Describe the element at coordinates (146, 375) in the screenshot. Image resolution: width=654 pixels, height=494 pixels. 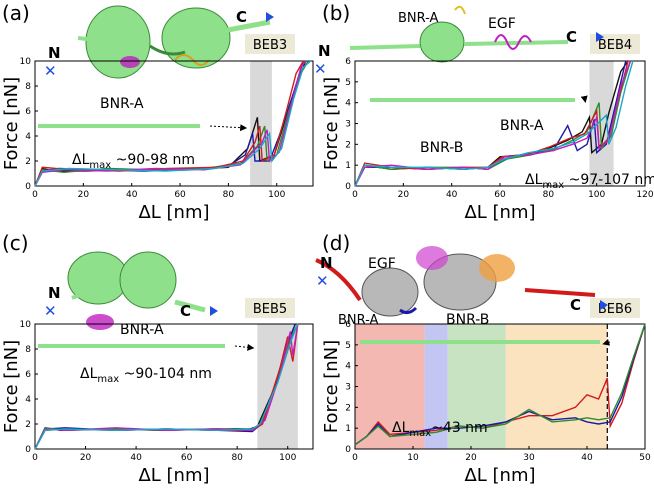
I see `dl-max-annotation: ΔLmax ~90-104 nm` at that location.